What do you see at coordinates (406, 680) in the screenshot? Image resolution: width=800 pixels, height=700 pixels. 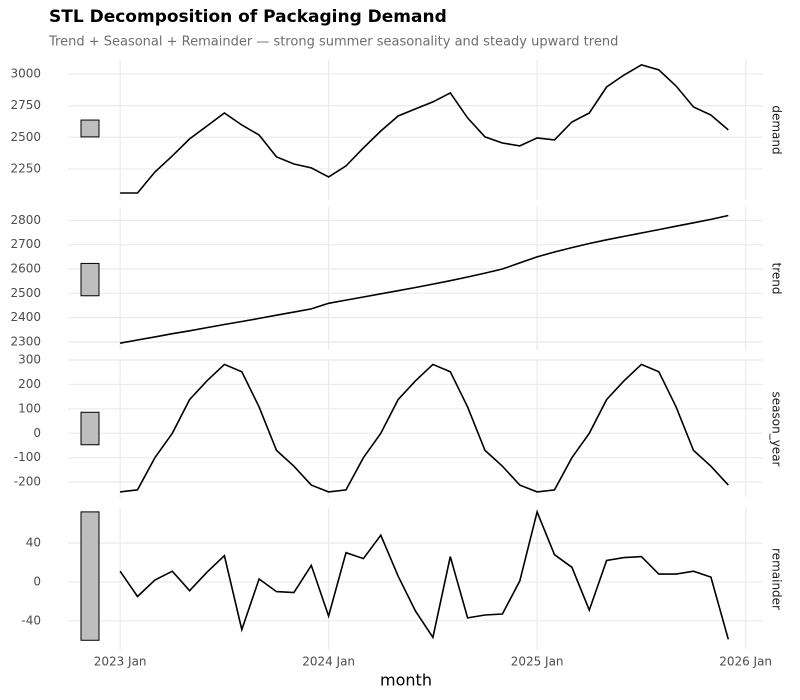 I see `x-axis-label: month` at bounding box center [406, 680].